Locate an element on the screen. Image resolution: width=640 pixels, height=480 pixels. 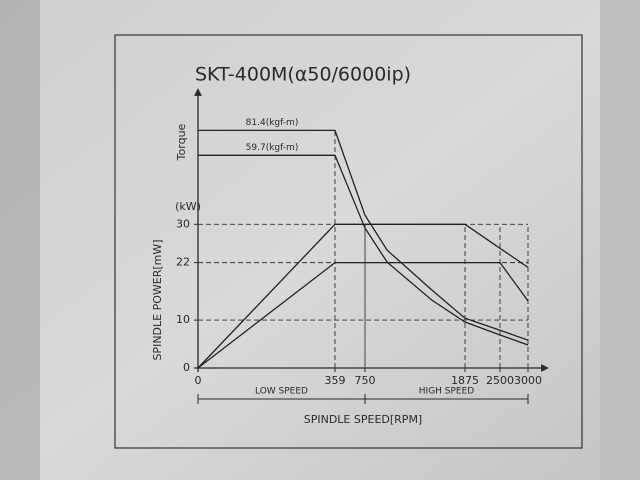
x-tick-label: 3000 is located at coordinates (528, 380).